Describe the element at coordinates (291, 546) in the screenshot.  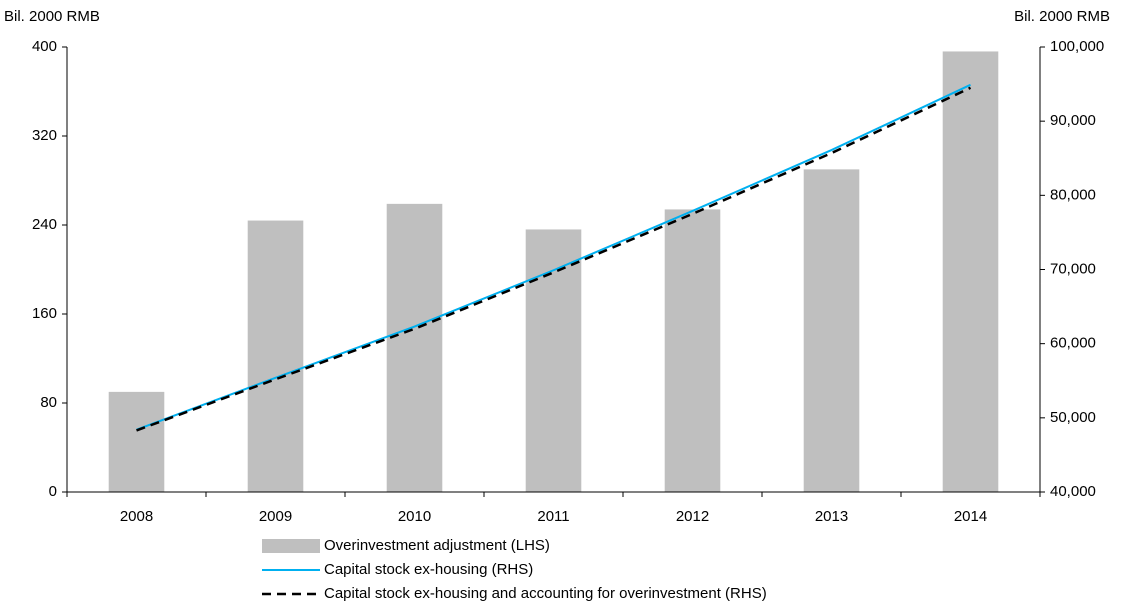
I see `legend-swatch` at that location.